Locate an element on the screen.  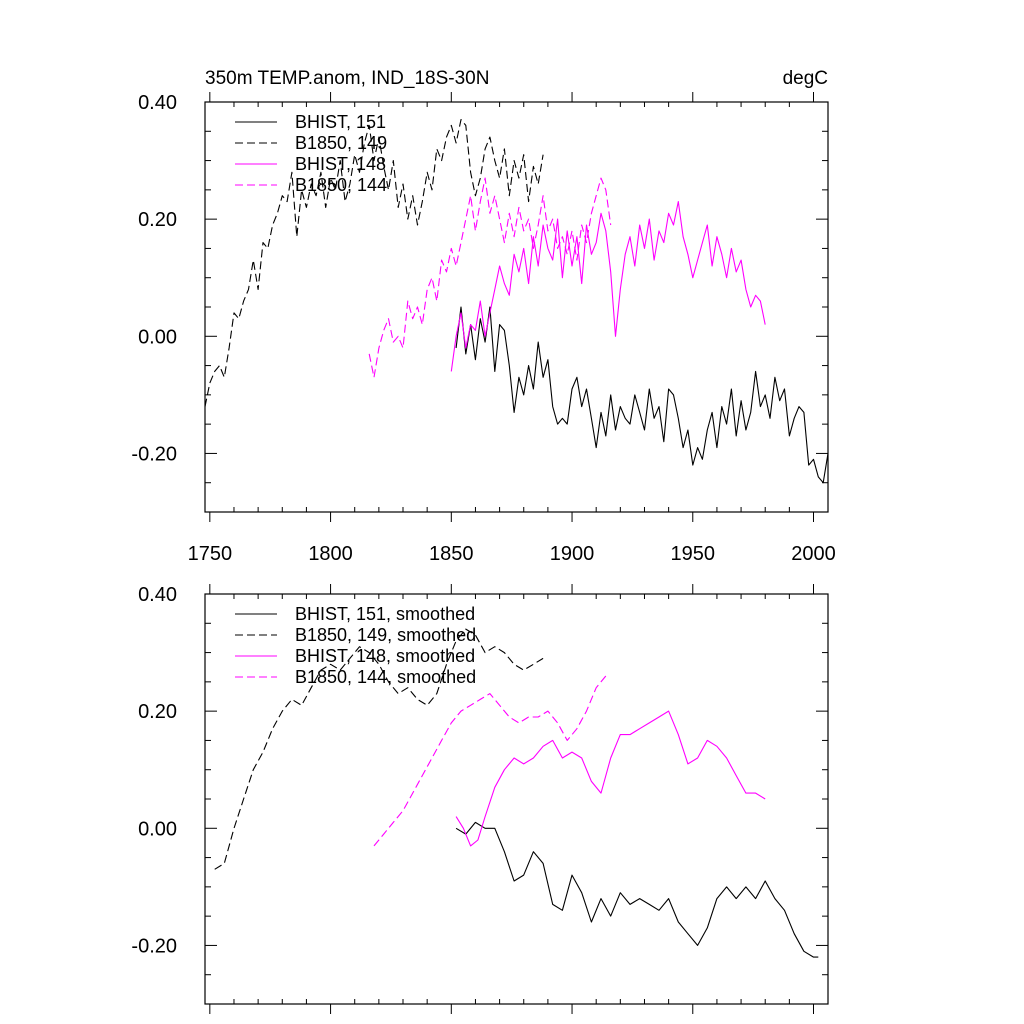
legend-label: B1850, 149, smoothed is located at coordinates (385, 635).